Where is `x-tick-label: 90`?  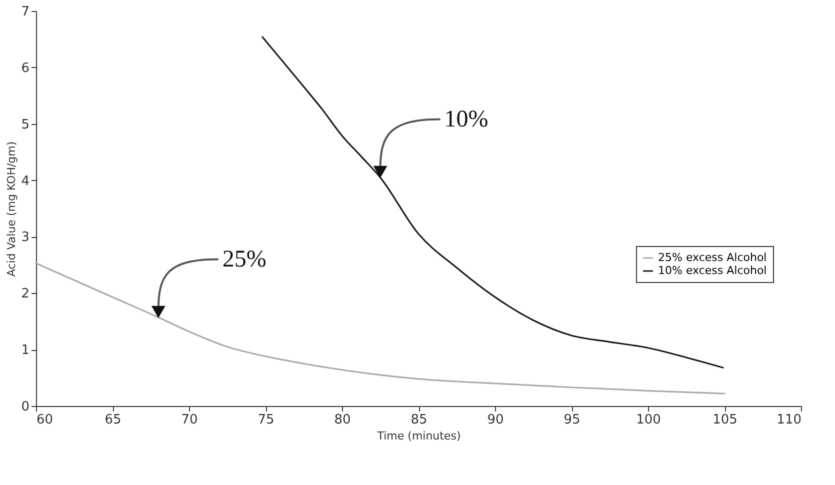 x-tick-label: 90 is located at coordinates (495, 420).